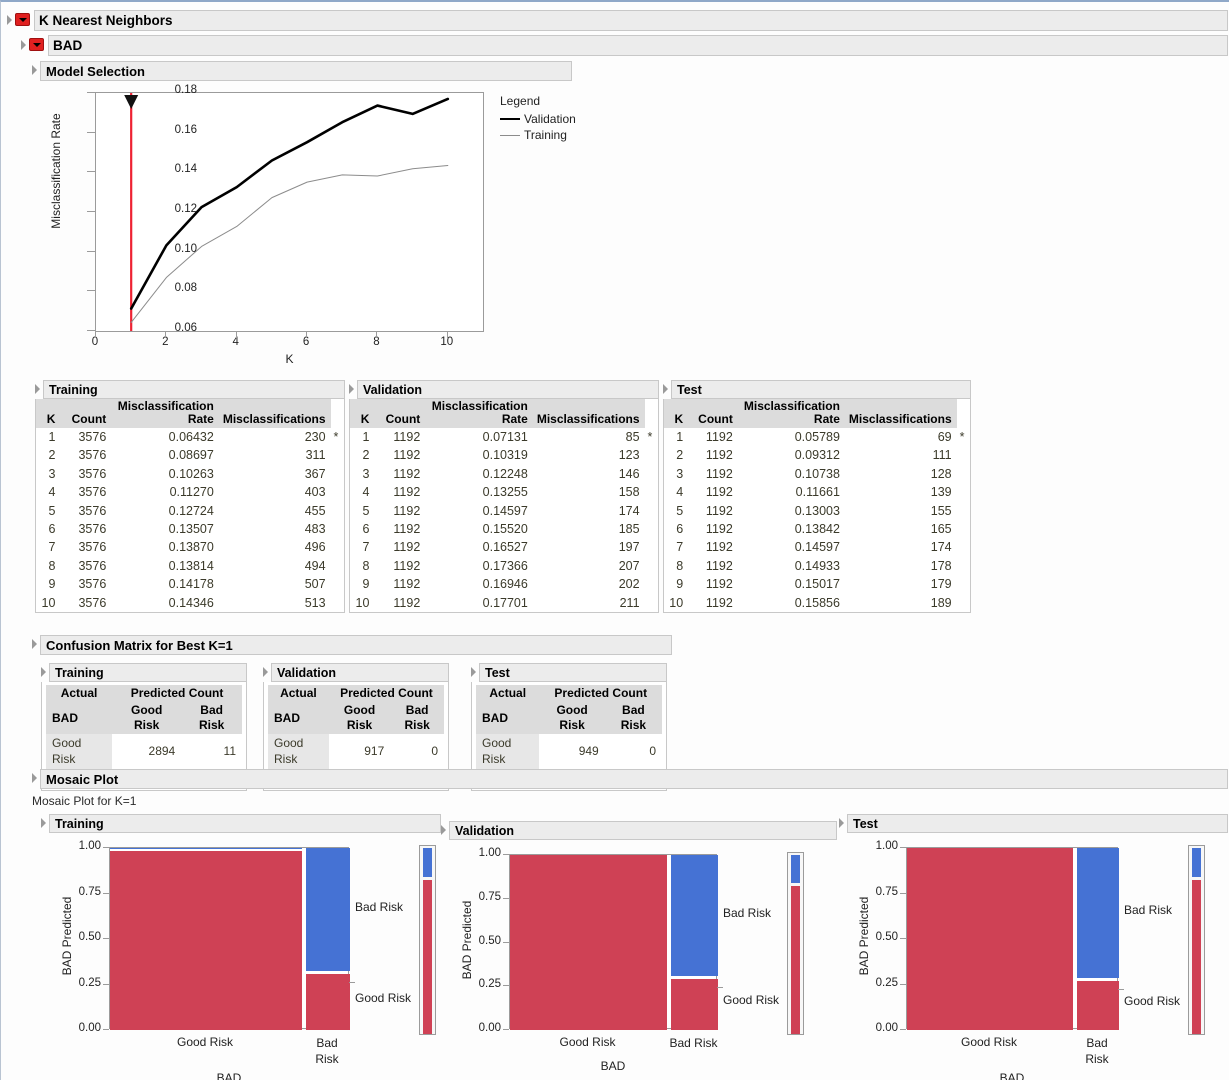 The image size is (1229, 1080). I want to click on table-row: 4 3576 0.11270 403, so click(190, 492).